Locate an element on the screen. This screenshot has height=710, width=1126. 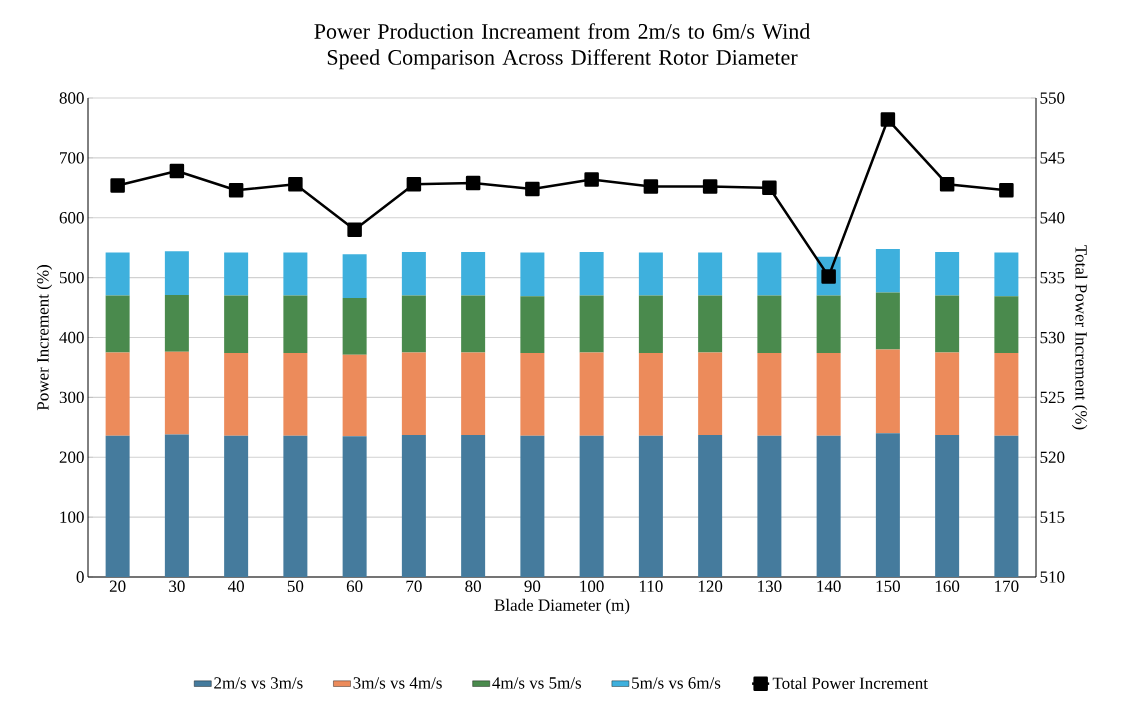
y-tick-label: 800 is located at coordinates (71, 98).